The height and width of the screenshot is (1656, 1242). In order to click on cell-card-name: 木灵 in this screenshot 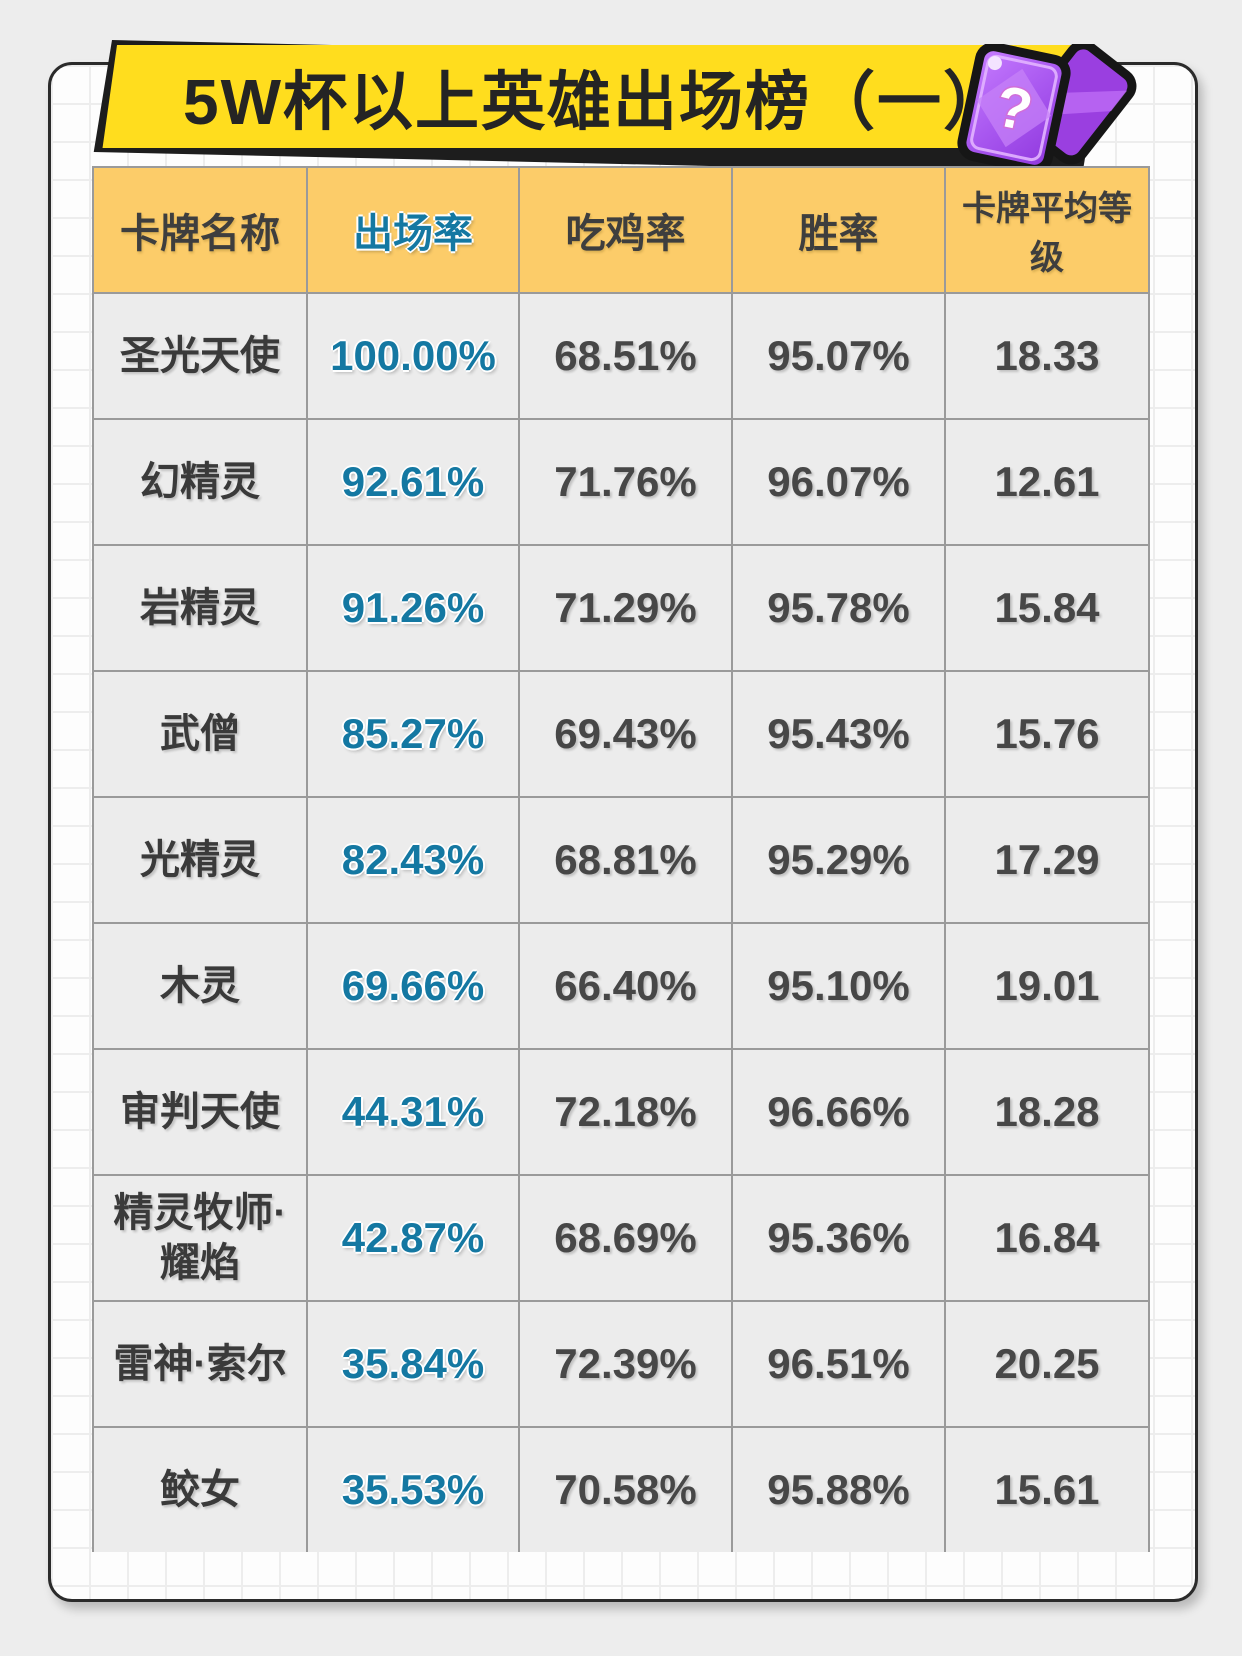, I will do `click(201, 986)`.